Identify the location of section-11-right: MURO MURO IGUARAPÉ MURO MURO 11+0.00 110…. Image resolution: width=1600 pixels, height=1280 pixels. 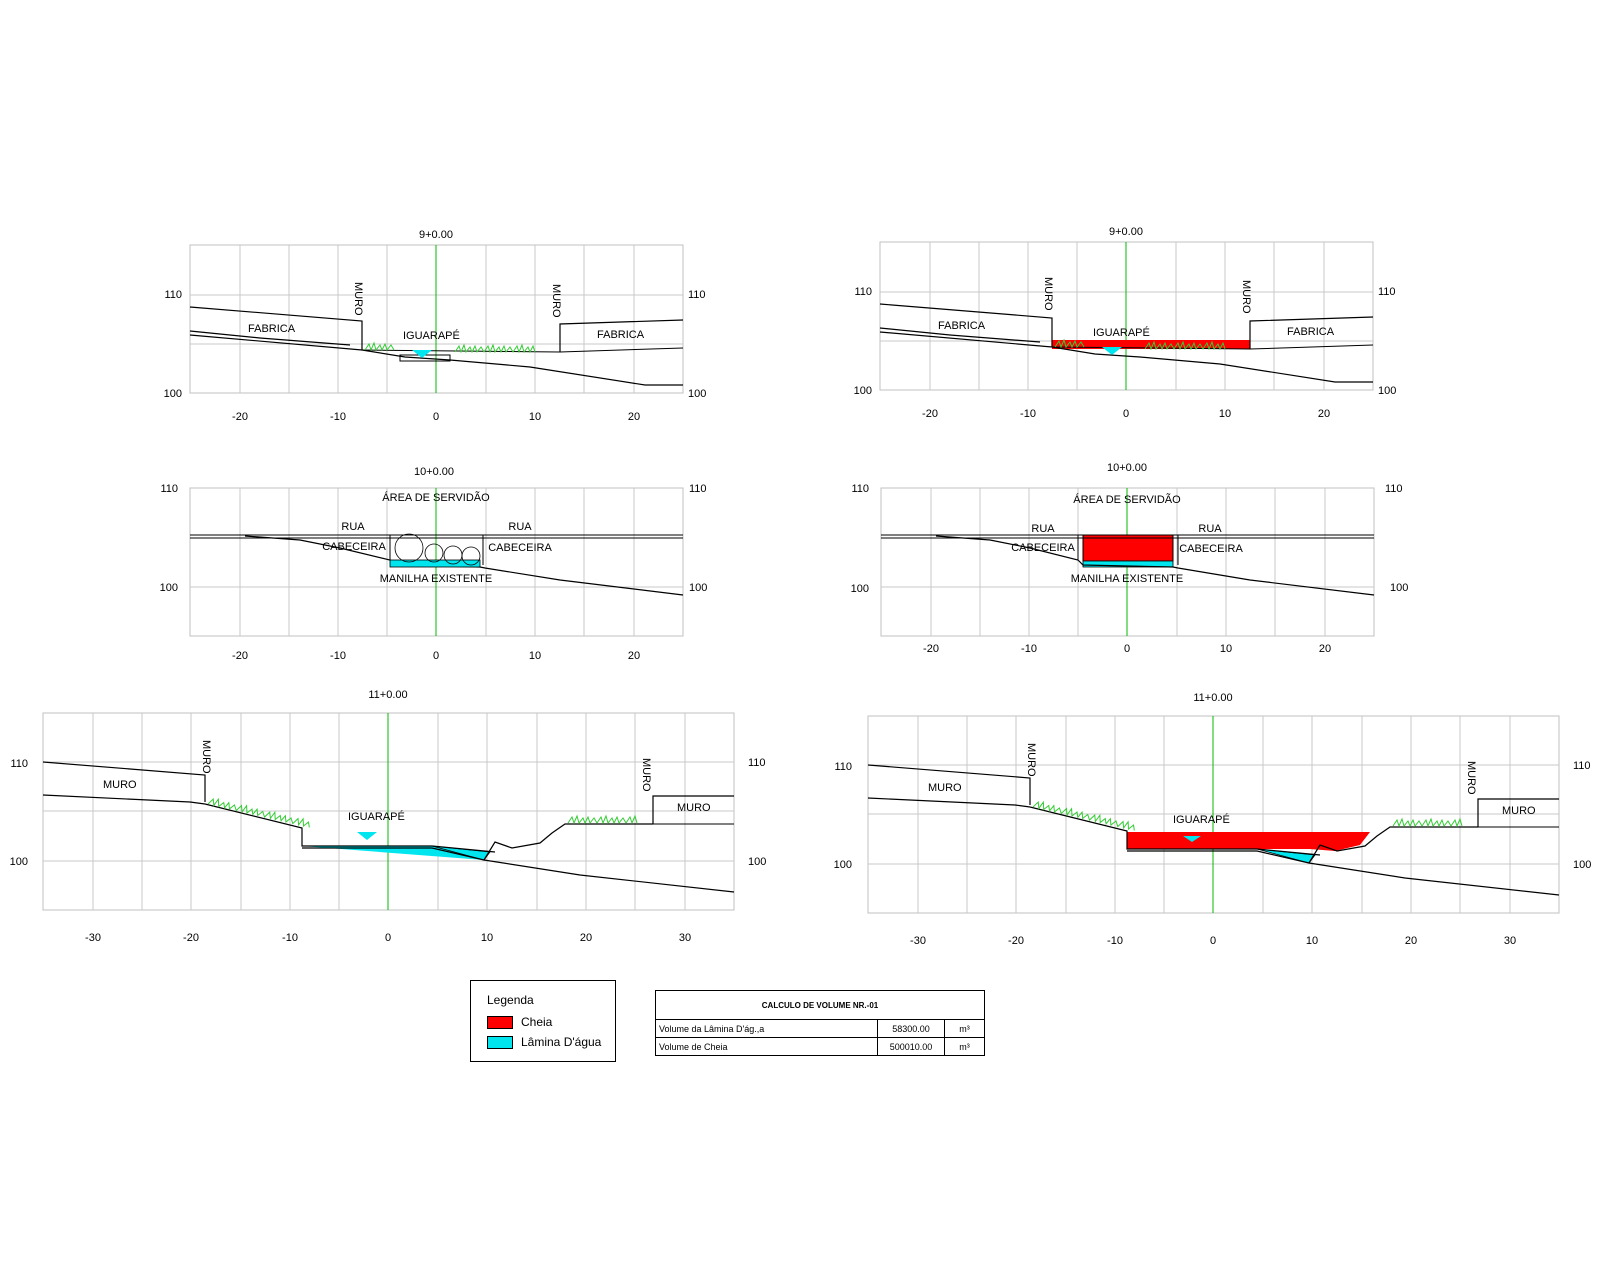
(1213, 819).